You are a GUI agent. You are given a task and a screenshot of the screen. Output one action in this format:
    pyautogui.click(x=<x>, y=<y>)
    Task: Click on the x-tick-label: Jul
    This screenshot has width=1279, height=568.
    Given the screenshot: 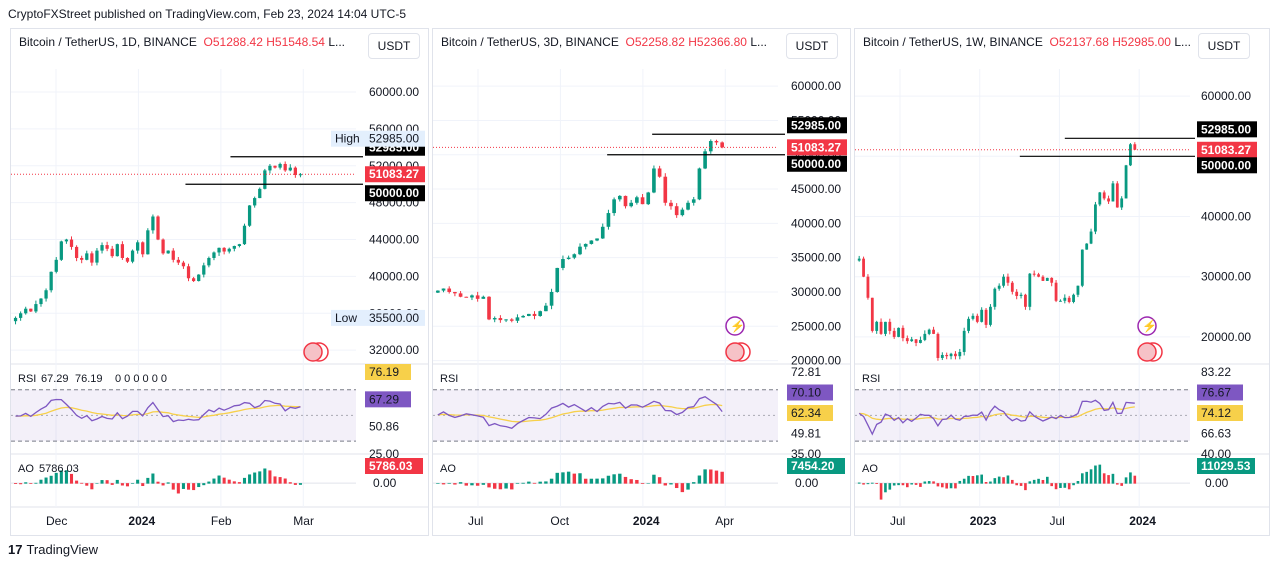 What is the action you would take?
    pyautogui.click(x=897, y=521)
    